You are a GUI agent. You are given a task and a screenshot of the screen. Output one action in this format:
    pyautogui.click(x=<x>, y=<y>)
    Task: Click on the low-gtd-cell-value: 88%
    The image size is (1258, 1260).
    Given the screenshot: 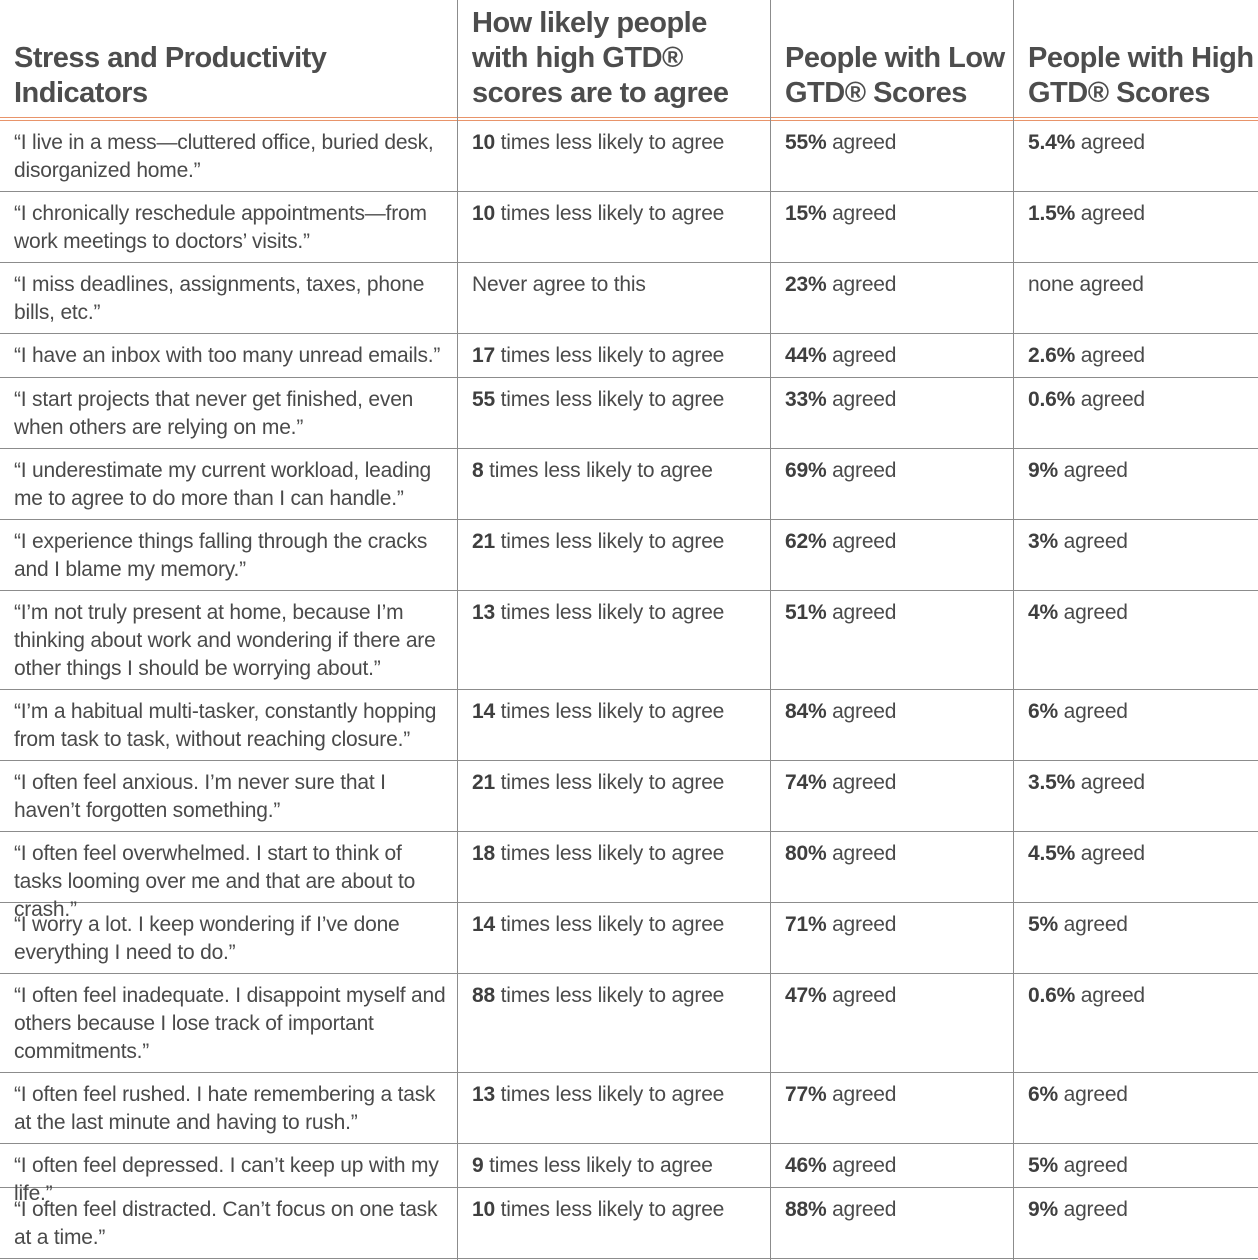 What is the action you would take?
    pyautogui.click(x=806, y=1209)
    